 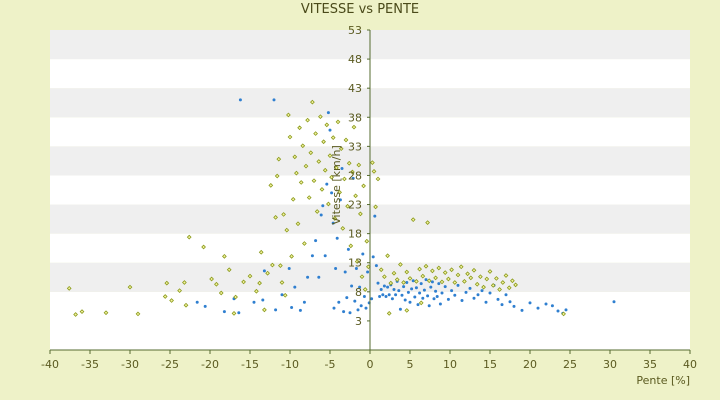 What do you see at coordinates (50, 364) in the screenshot?
I see `x-tick-label: -40` at bounding box center [50, 364].